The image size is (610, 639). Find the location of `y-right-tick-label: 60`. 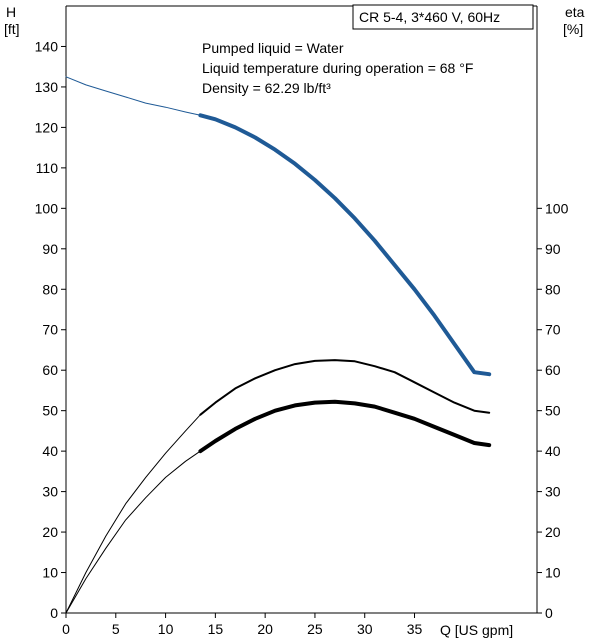

y-right-tick-label: 60 is located at coordinates (553, 370).